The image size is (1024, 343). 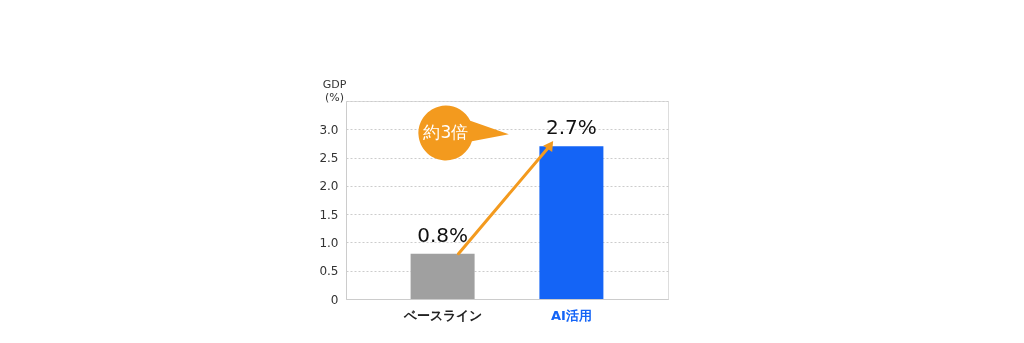 I want to click on y-tick-label: 2.5, so click(x=329, y=158).